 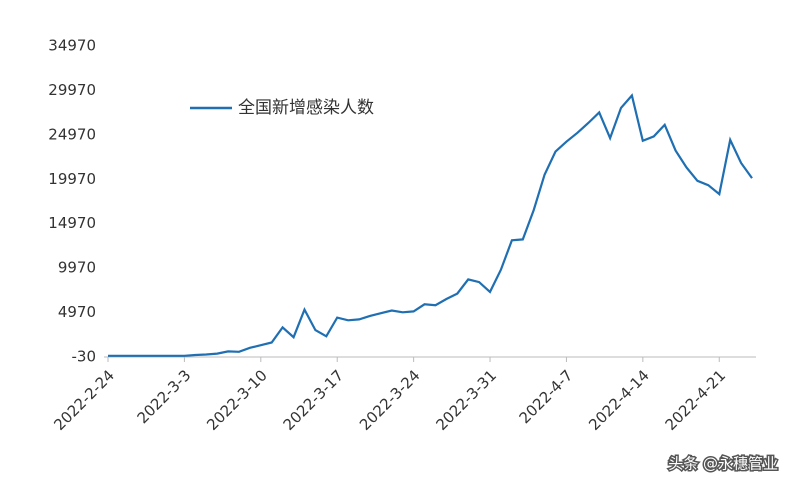 What do you see at coordinates (72, 134) in the screenshot?
I see `y-tick-label: 24970` at bounding box center [72, 134].